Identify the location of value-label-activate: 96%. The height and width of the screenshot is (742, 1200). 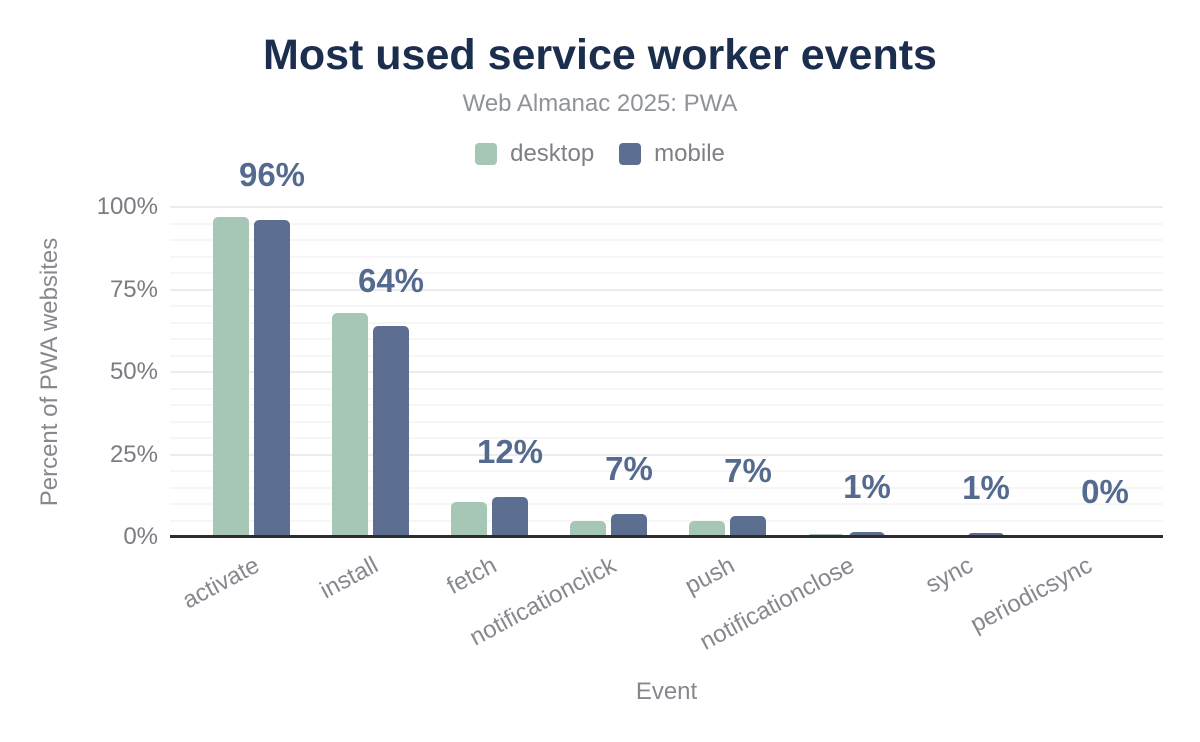
(272, 175).